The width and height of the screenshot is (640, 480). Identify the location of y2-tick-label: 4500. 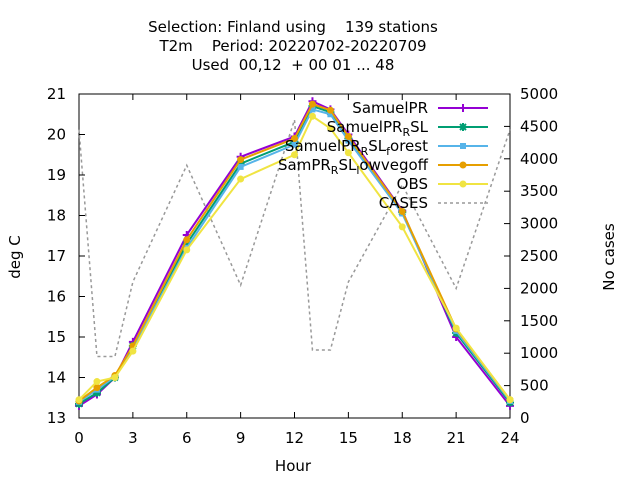
(539, 126).